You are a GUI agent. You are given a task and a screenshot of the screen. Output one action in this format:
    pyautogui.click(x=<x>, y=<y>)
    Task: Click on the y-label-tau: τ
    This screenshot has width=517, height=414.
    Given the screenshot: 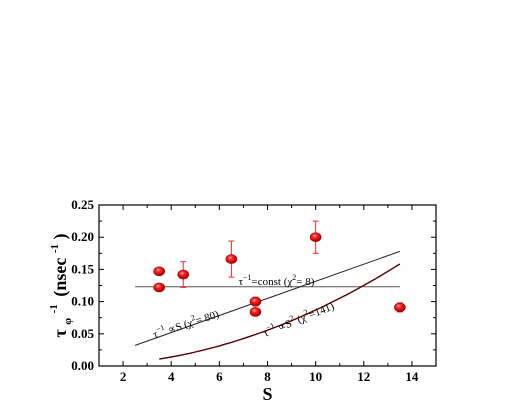 What is the action you would take?
    pyautogui.click(x=60, y=333)
    